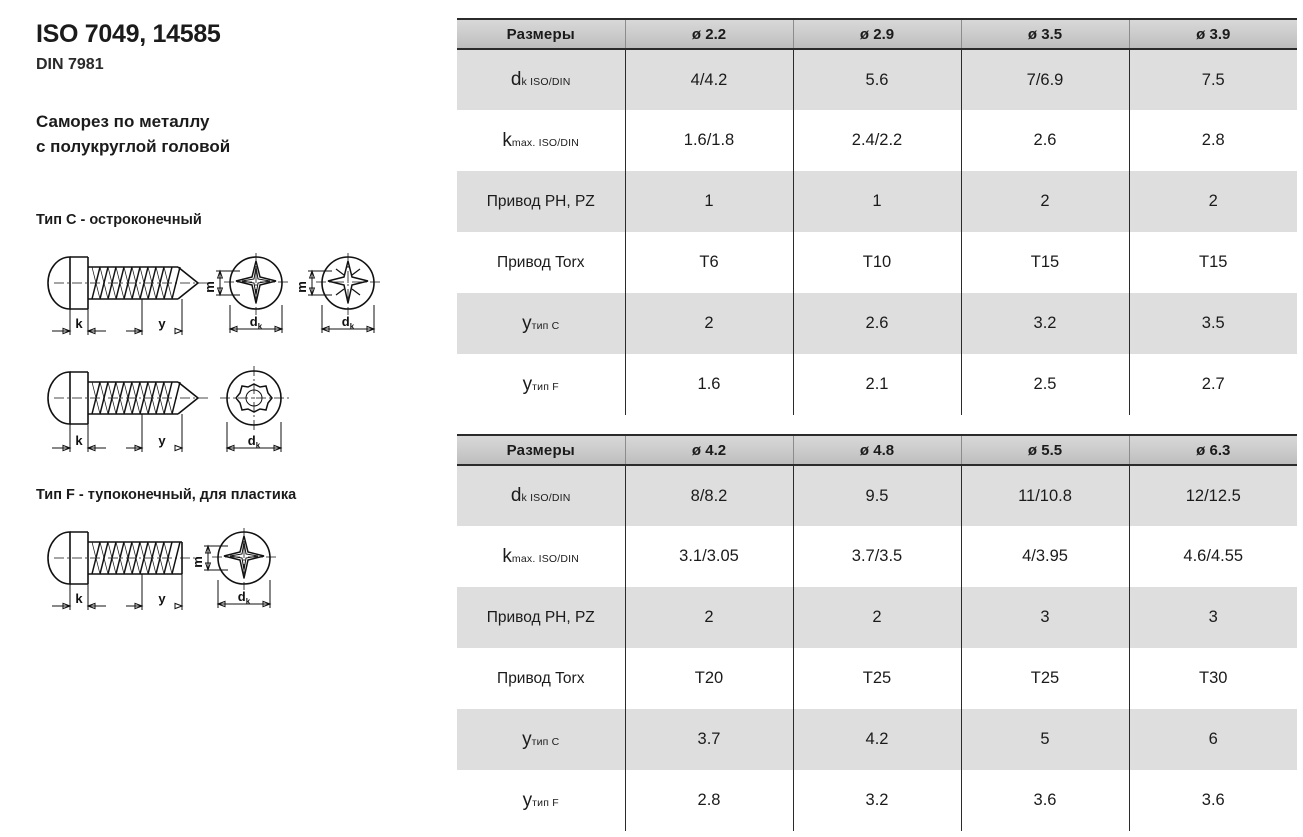  Describe the element at coordinates (876, 79) in the screenshot. I see `table-cell-value: 5.6` at that location.